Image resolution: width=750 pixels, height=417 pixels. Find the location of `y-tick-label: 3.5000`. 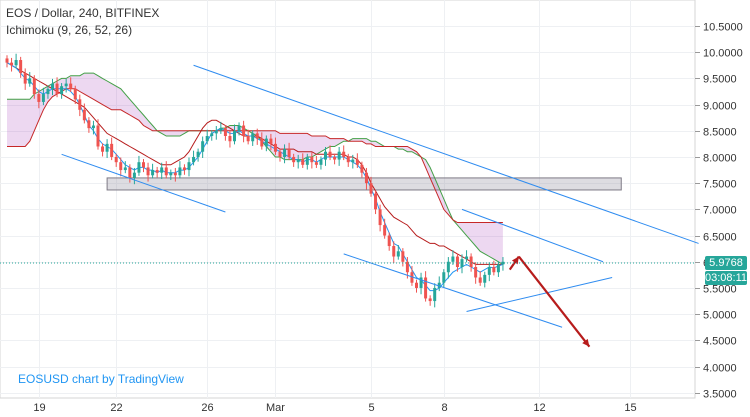

y-tick-label: 3.5000 is located at coordinates (720, 395).